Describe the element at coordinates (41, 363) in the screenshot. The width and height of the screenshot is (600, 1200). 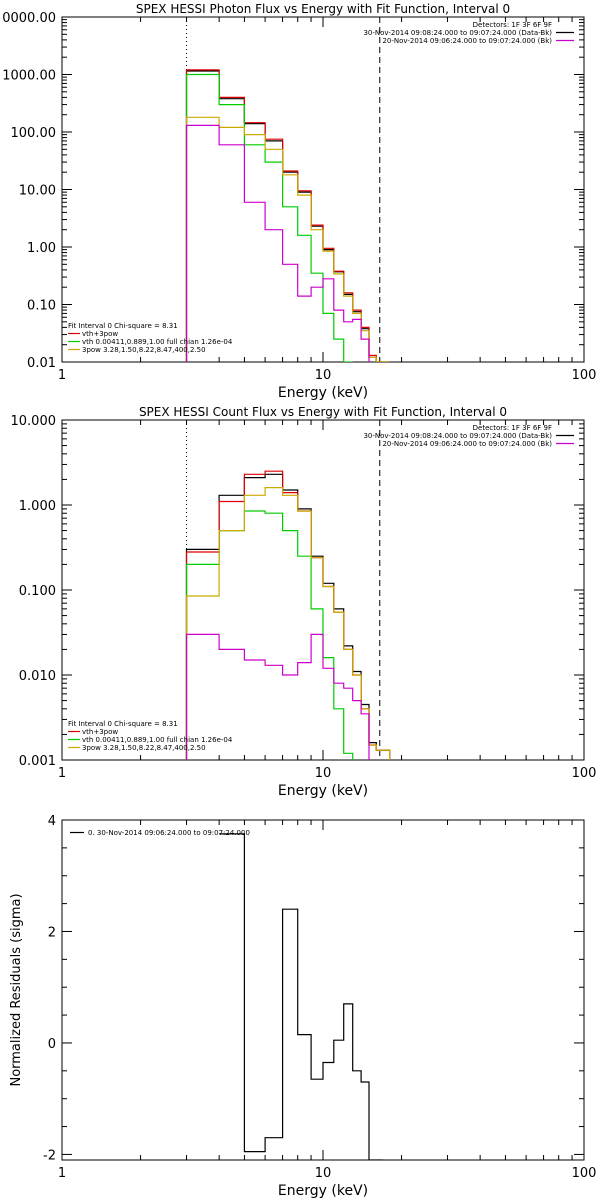
I see `y-tick-label: 0.01` at that location.